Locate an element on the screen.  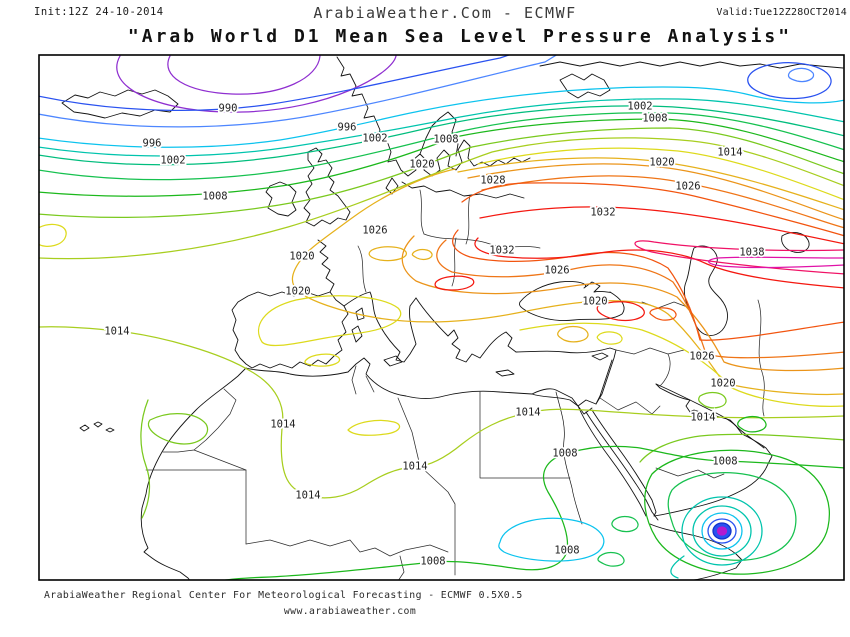
isobar-label: 990 is located at coordinates (228, 109).